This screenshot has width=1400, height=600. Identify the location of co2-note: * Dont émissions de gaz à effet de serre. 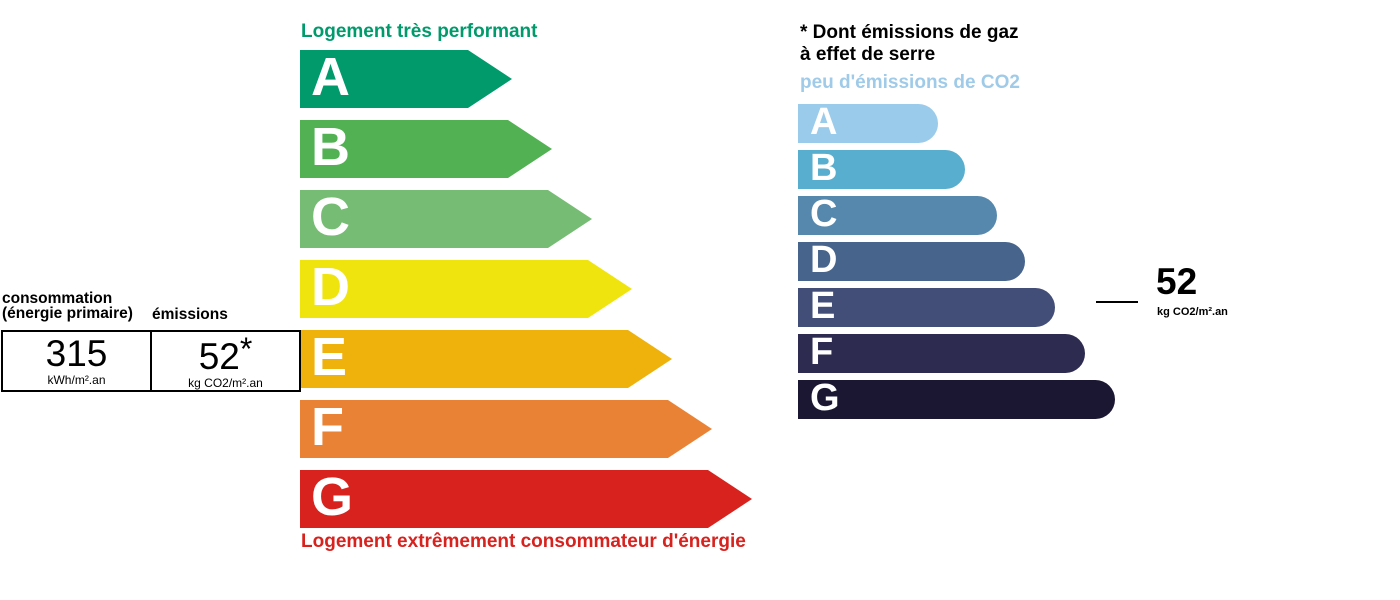
(909, 44).